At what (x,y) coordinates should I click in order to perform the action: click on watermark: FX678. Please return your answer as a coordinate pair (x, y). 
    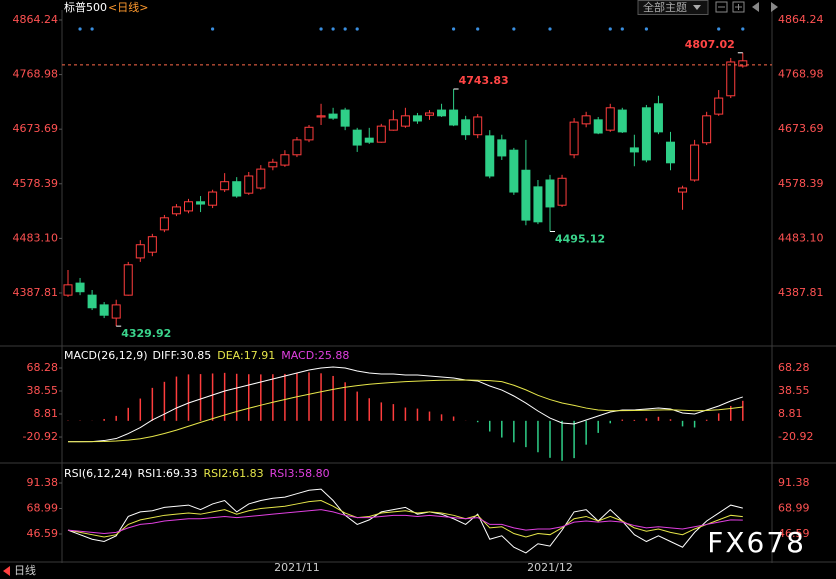
    Looking at the image, I should click on (756, 542).